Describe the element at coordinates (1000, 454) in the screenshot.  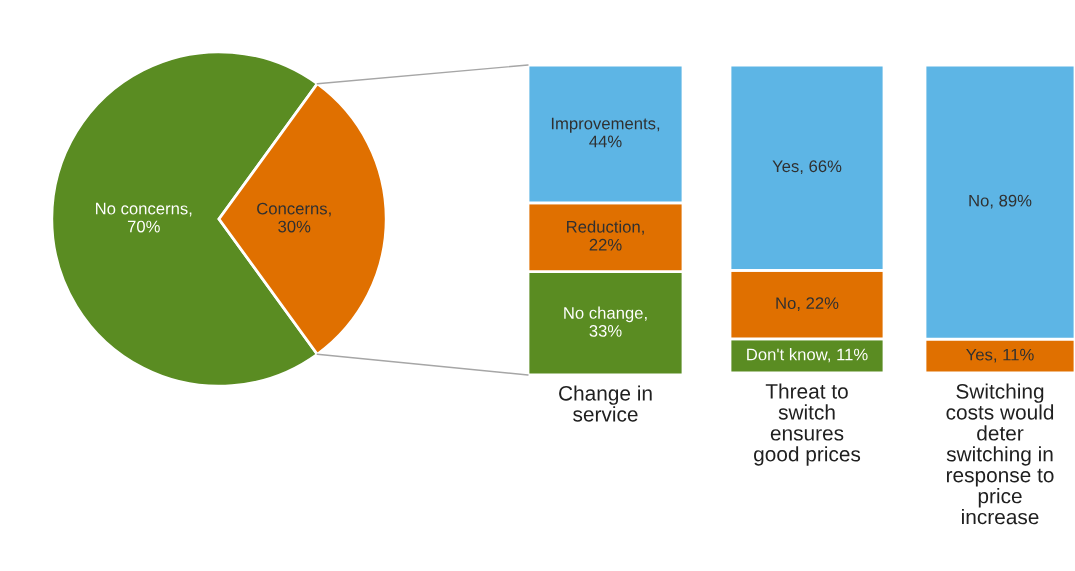
I see `x-axis-title: Switching costs would deter switching in response to price increase` at that location.